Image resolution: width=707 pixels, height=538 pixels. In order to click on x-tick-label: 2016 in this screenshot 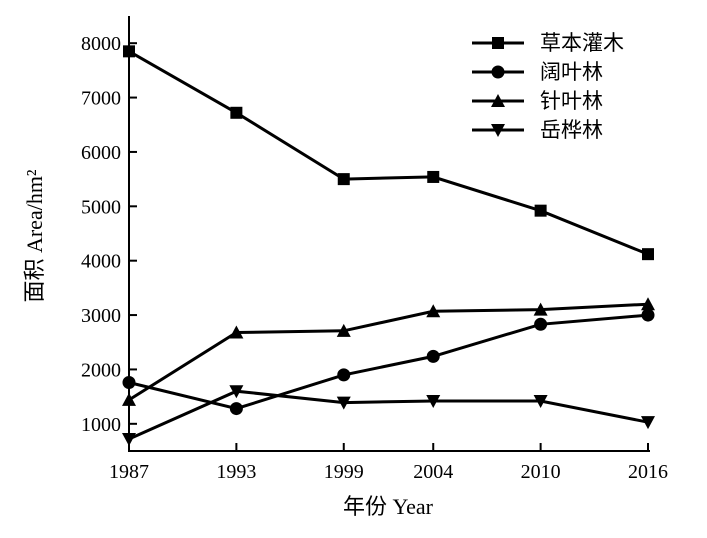, I will do `click(648, 472)`.